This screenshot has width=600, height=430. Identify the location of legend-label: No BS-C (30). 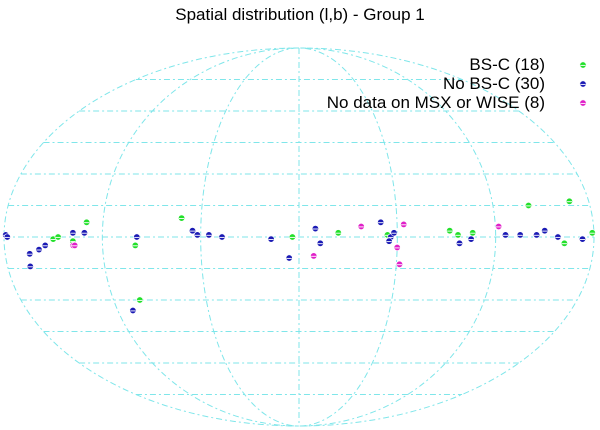
(494, 83).